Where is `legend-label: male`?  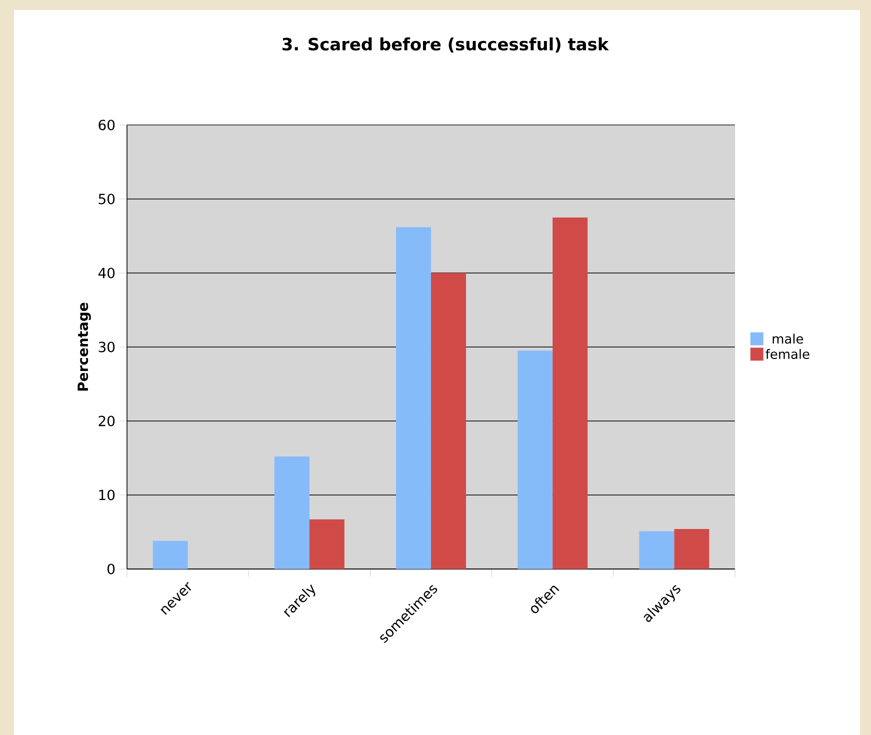
legend-label: male is located at coordinates (788, 339).